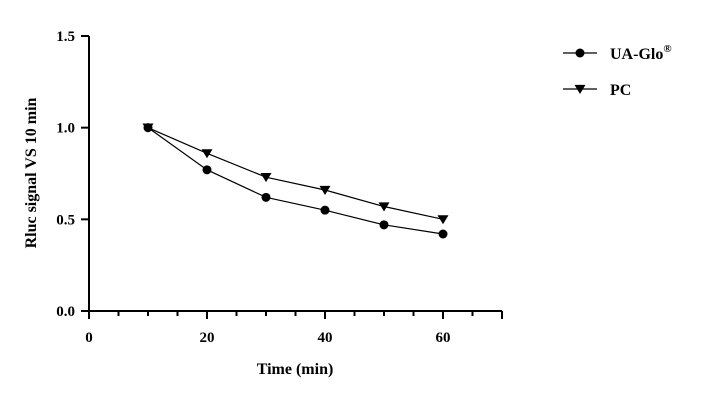 The width and height of the screenshot is (707, 400). Describe the element at coordinates (597, 90) in the screenshot. I see `legend-item: PC` at that location.